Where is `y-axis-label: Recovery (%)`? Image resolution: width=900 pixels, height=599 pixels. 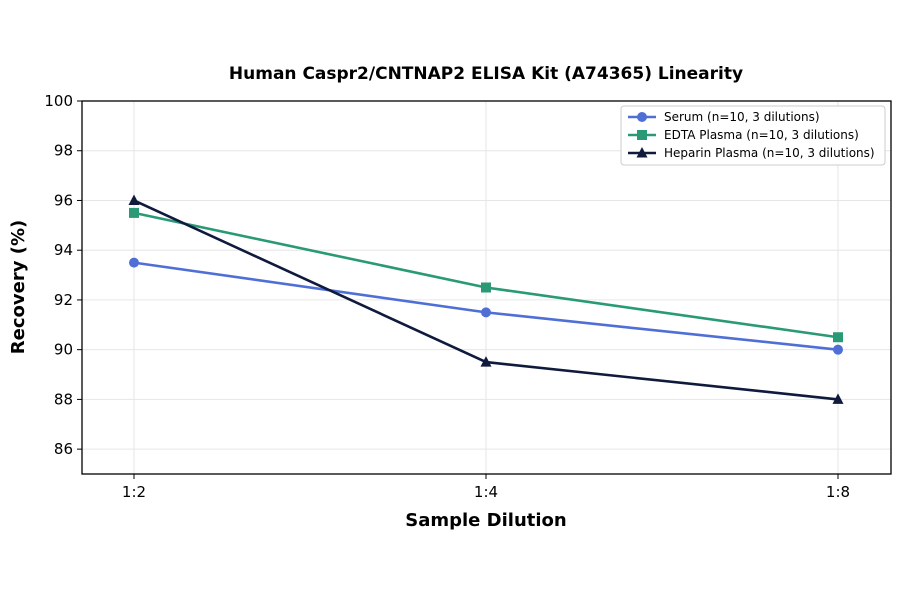
y-axis-label: Recovery (%) is located at coordinates (18, 287).